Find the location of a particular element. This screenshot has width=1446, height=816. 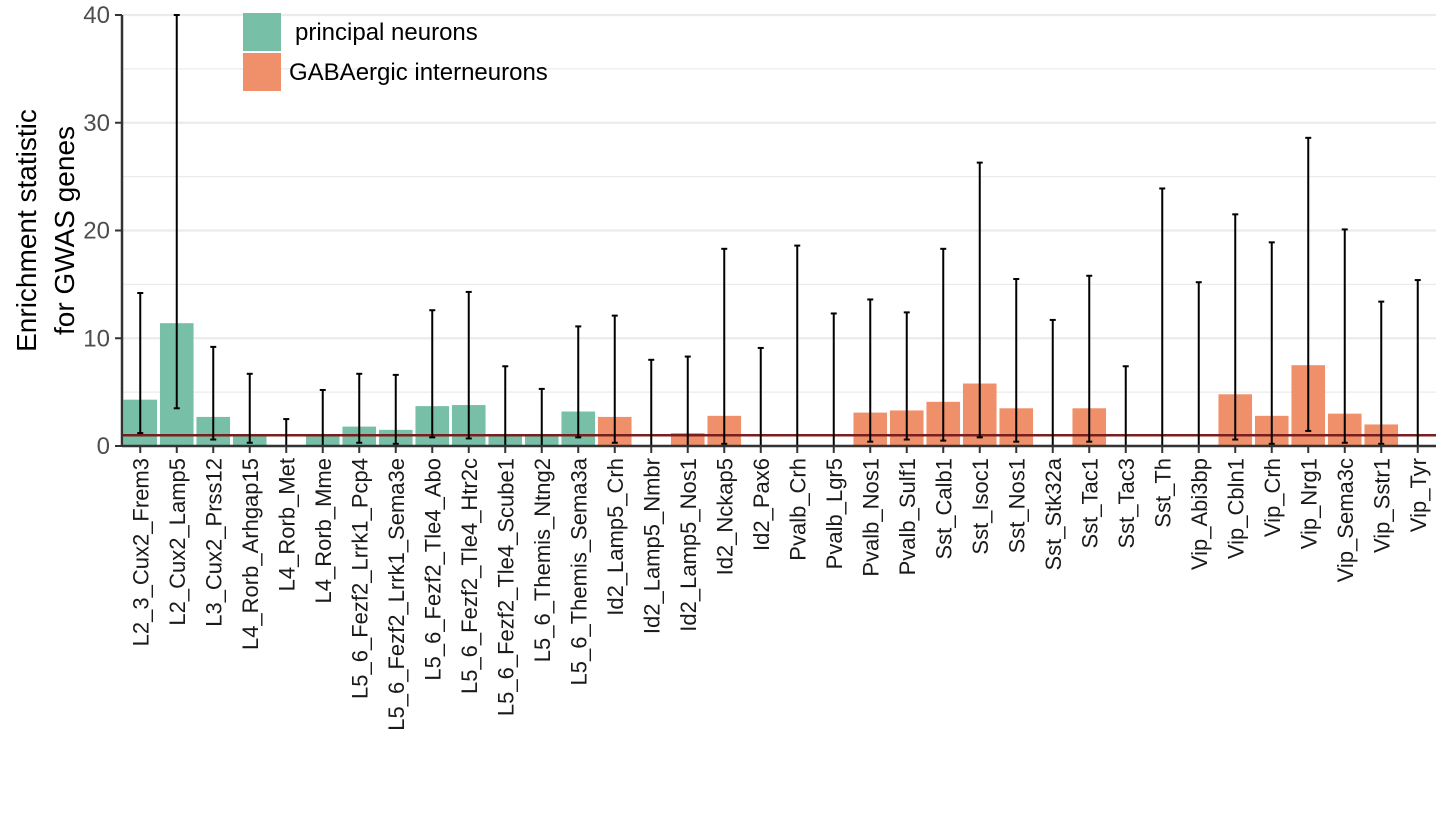

x-tick-label: L5_6_Fezf2_Tle4_Scube1 is located at coordinates (505, 587).